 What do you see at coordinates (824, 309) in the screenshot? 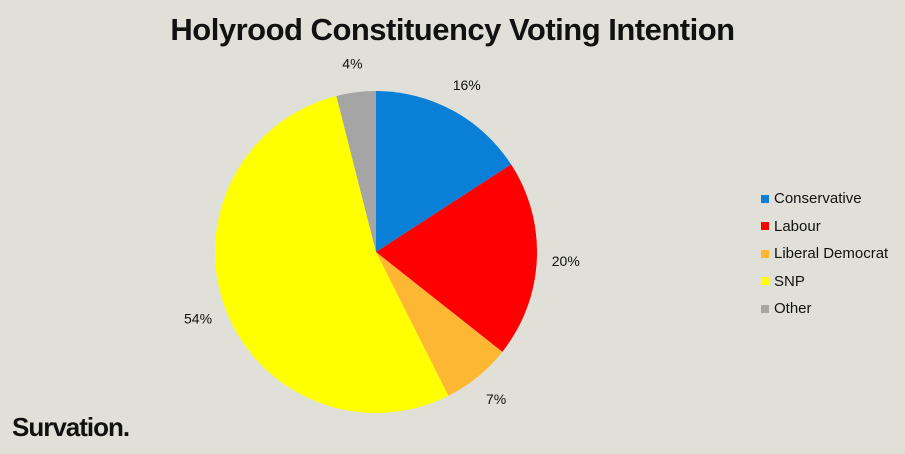
I see `legend-item-other: Other` at bounding box center [824, 309].